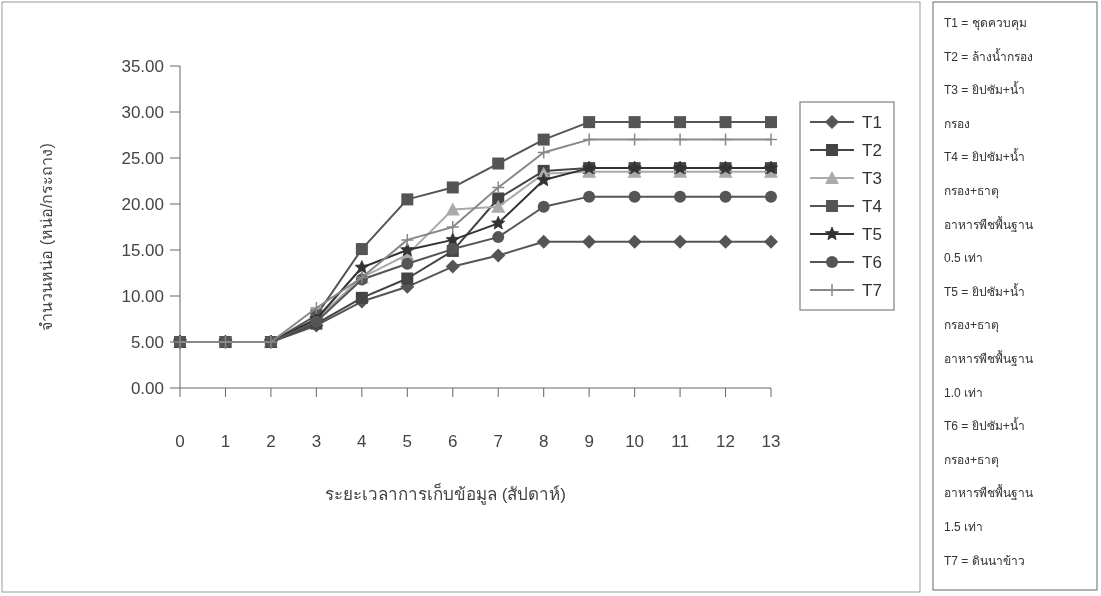 The width and height of the screenshot is (1101, 596). What do you see at coordinates (984, 89) in the screenshot?
I see `text: T3 = ยิปซัม+น้ำ` at bounding box center [984, 89].